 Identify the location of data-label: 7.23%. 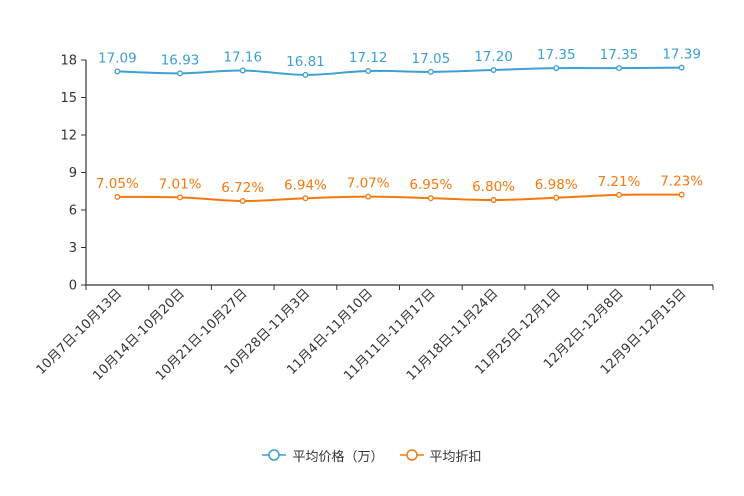
(681, 182).